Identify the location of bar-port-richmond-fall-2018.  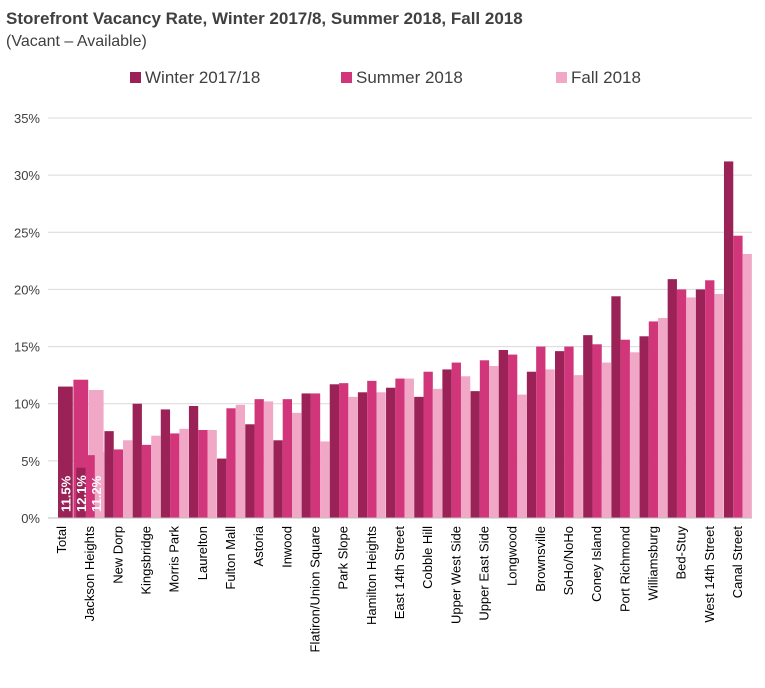
(634, 435).